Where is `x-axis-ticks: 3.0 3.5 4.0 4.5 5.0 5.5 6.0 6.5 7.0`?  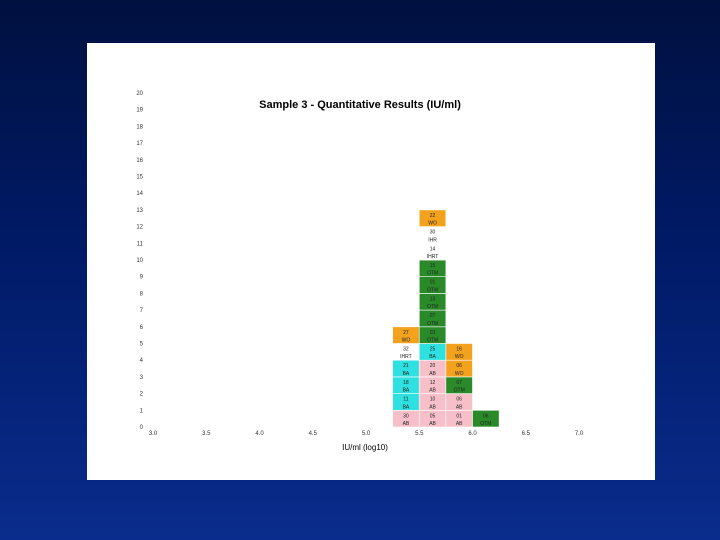 x-axis-ticks: 3.0 3.5 4.0 4.5 5.0 5.5 6.0 6.5 7.0 is located at coordinates (366, 434).